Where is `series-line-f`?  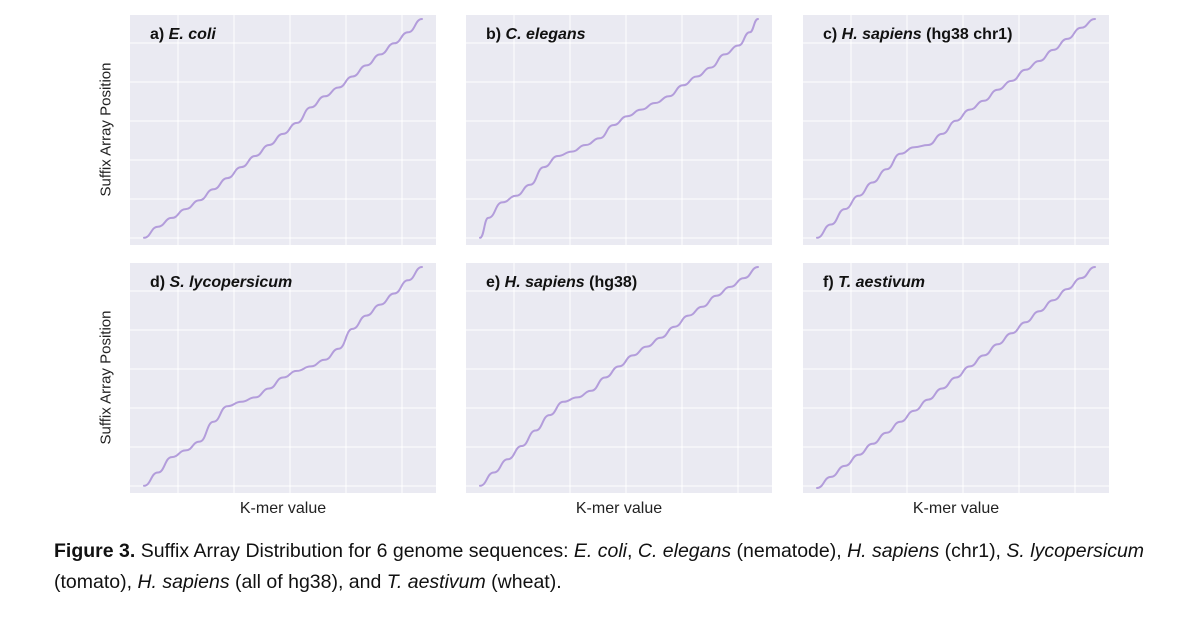
series-line-f is located at coordinates (956, 377).